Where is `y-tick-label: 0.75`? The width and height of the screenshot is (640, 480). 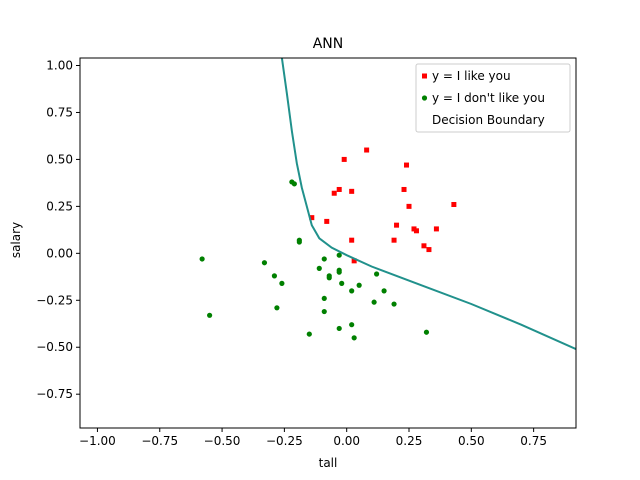 y-tick-label: 0.75 is located at coordinates (59, 112).